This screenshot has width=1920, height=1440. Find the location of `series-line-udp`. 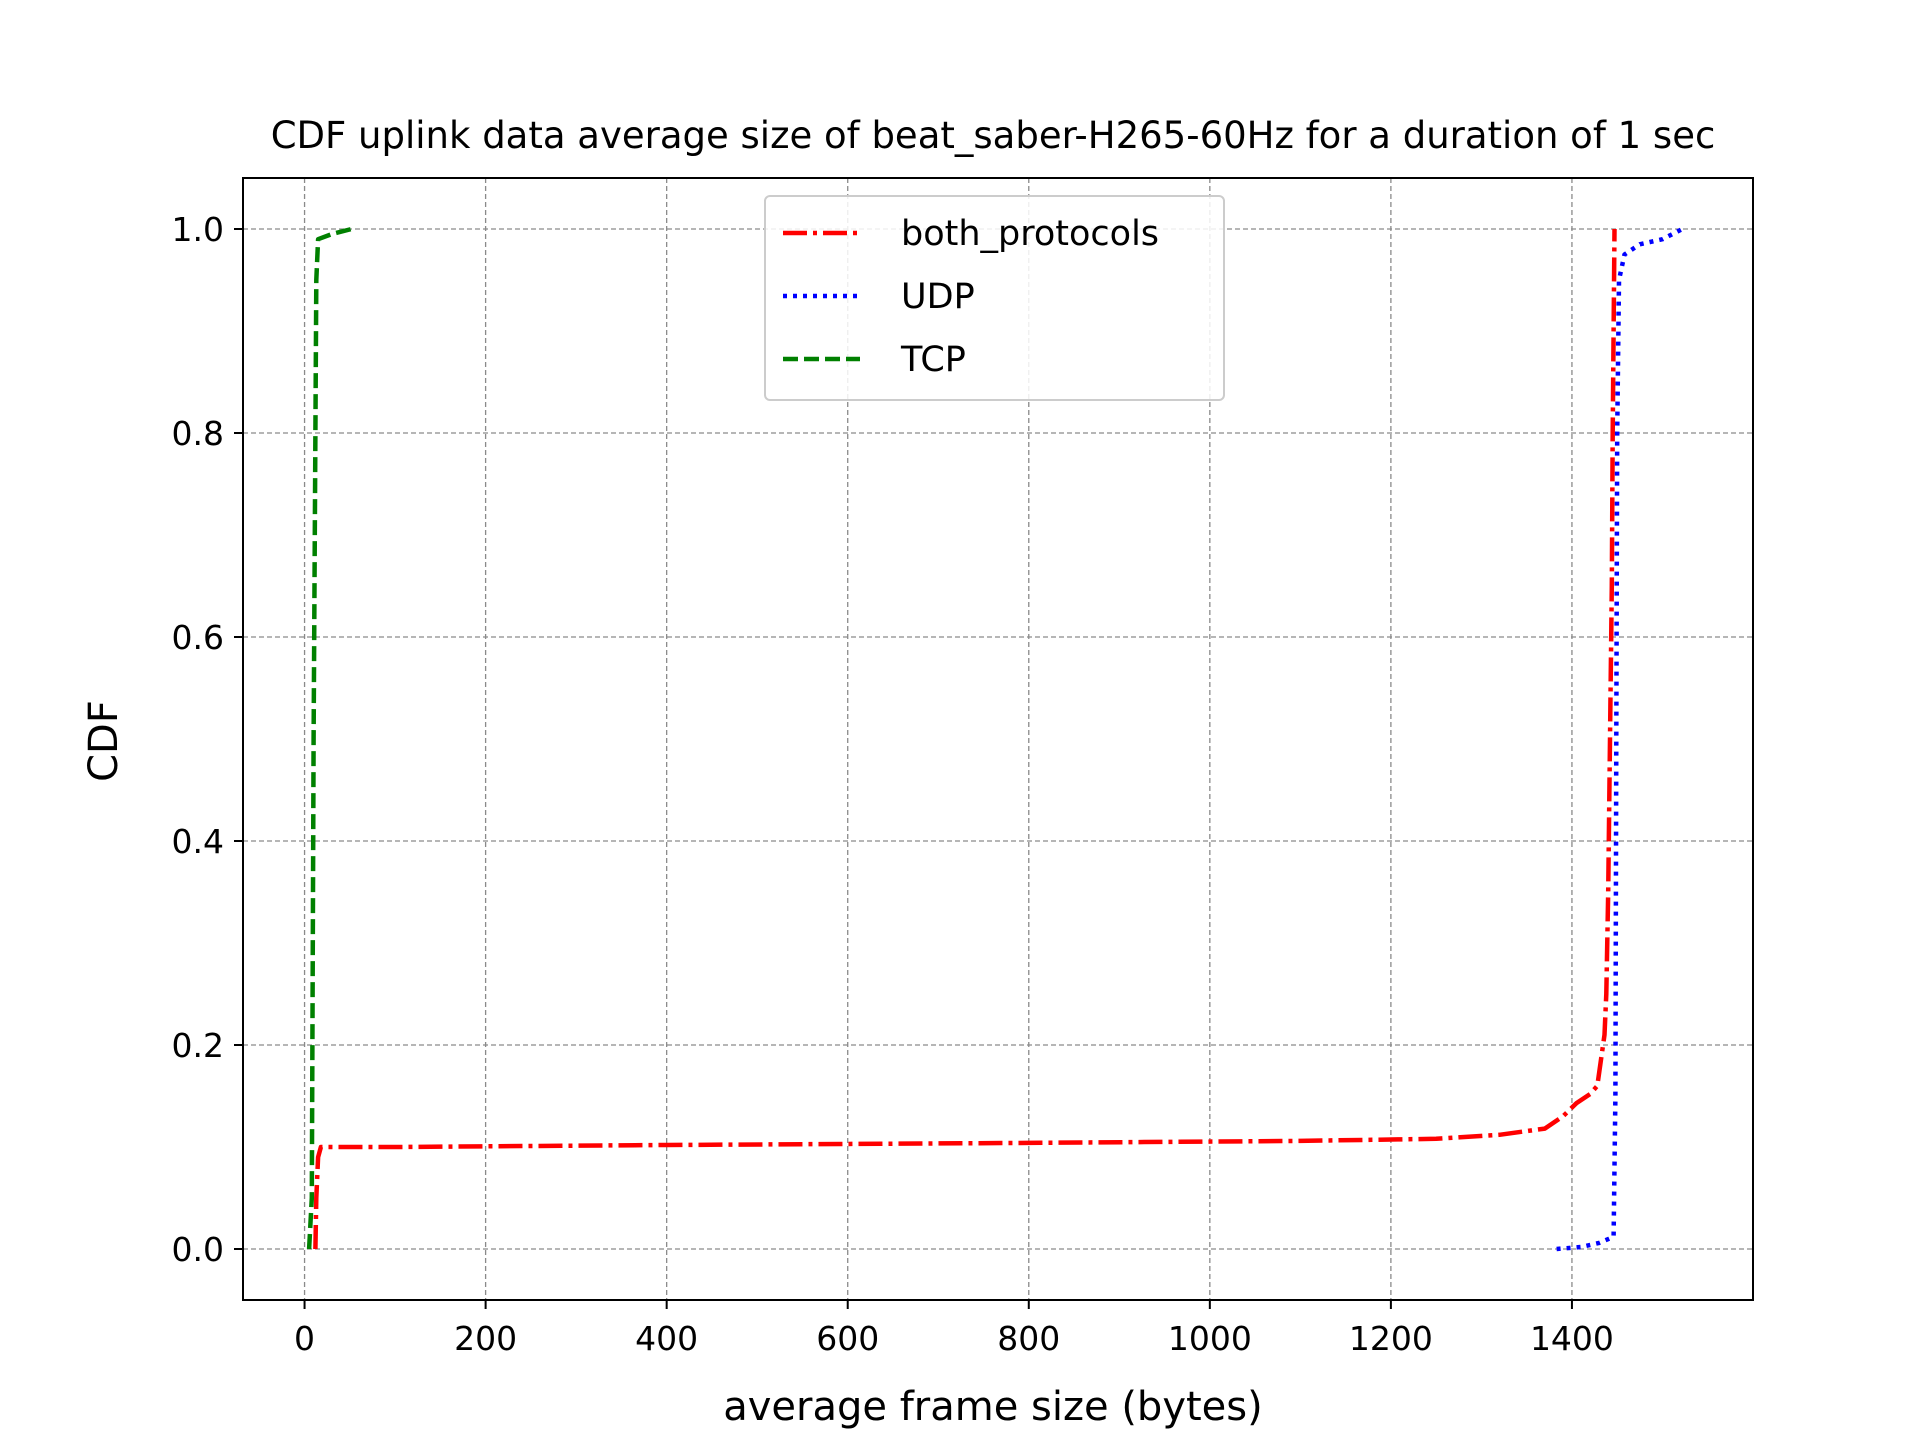

series-line-udp is located at coordinates (1620, 739).